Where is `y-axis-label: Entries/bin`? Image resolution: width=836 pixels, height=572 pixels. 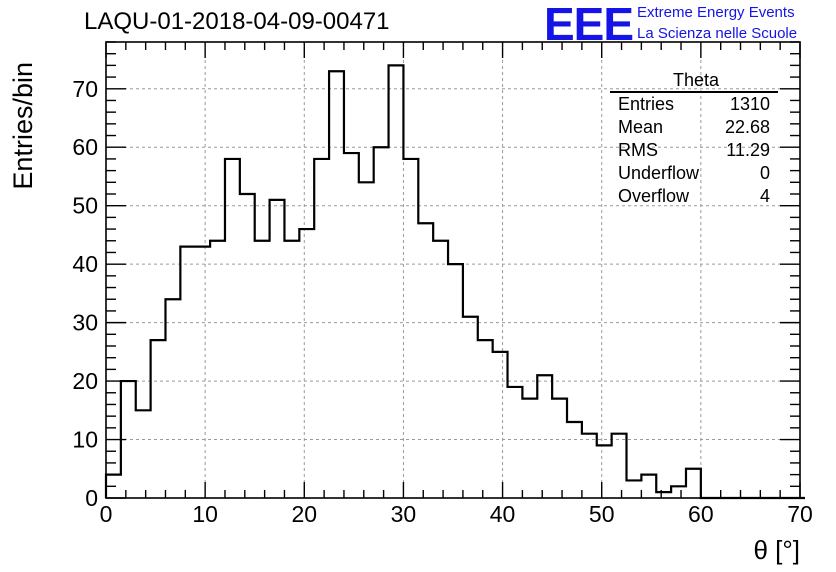
y-axis-label: Entries/bin is located at coordinates (23, 126).